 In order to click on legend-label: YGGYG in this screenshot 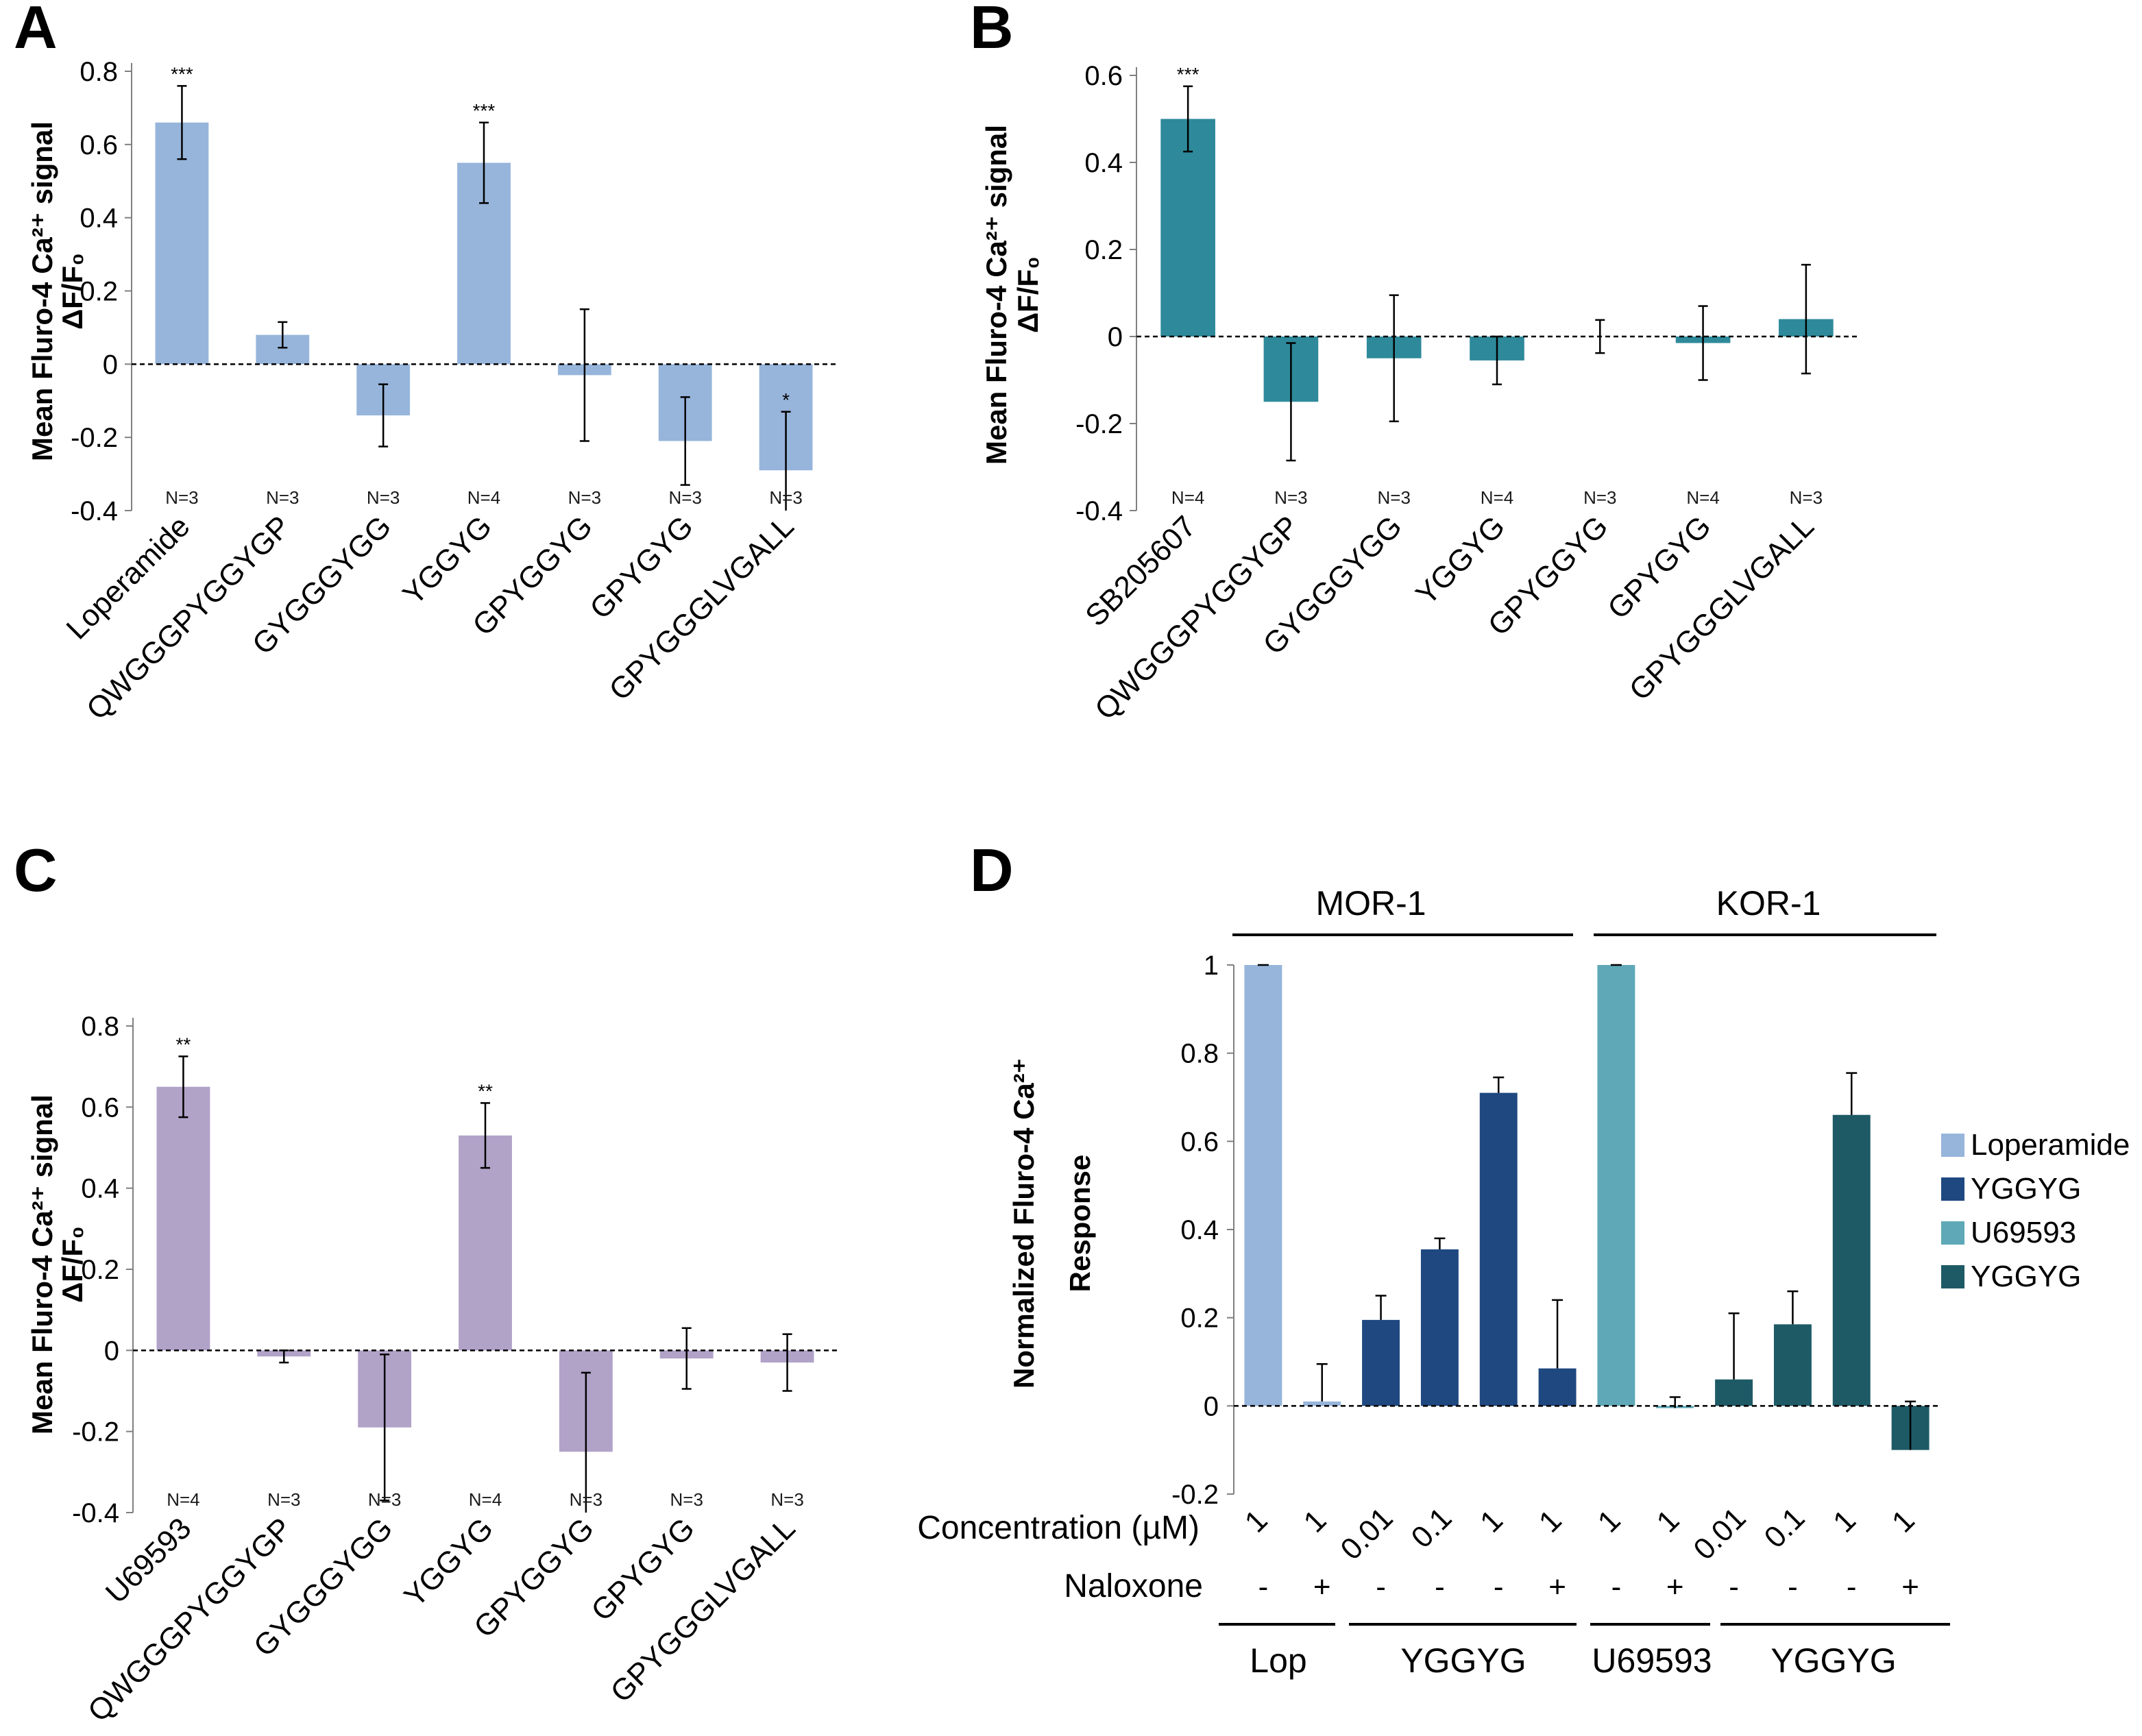, I will do `click(2026, 1189)`.